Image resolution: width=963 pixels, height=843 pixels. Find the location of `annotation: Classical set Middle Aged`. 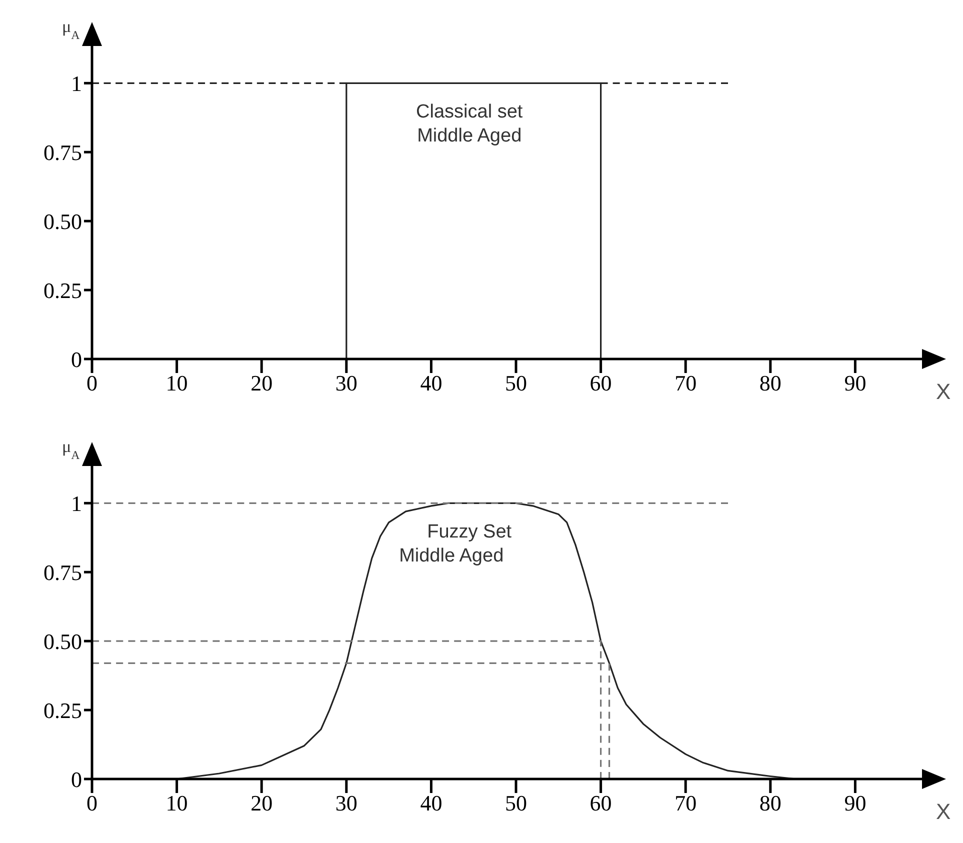

annotation: Classical set Middle Aged is located at coordinates (470, 123).